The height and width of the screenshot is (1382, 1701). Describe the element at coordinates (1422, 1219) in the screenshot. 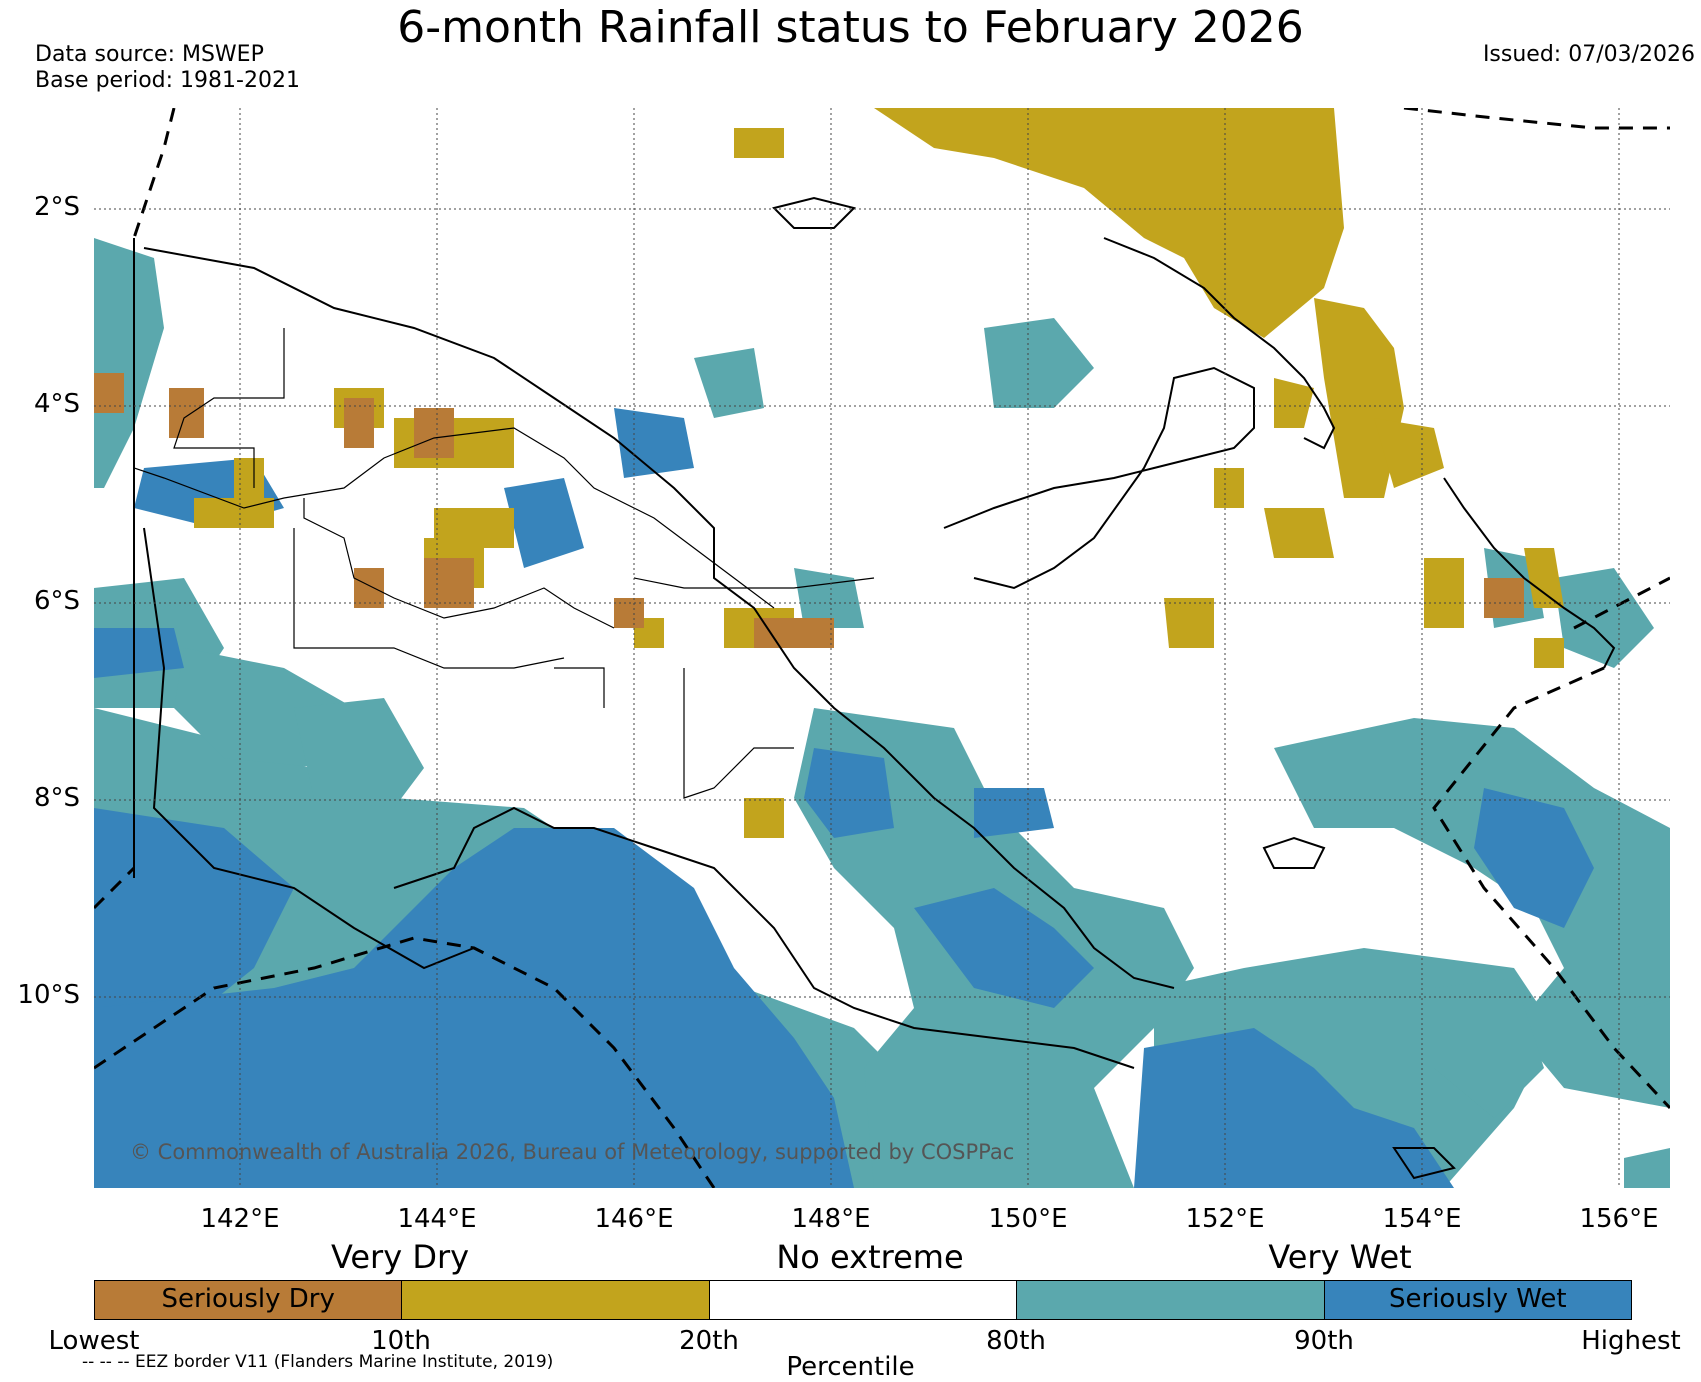

I see `lon-label-154e: 154°E` at that location.